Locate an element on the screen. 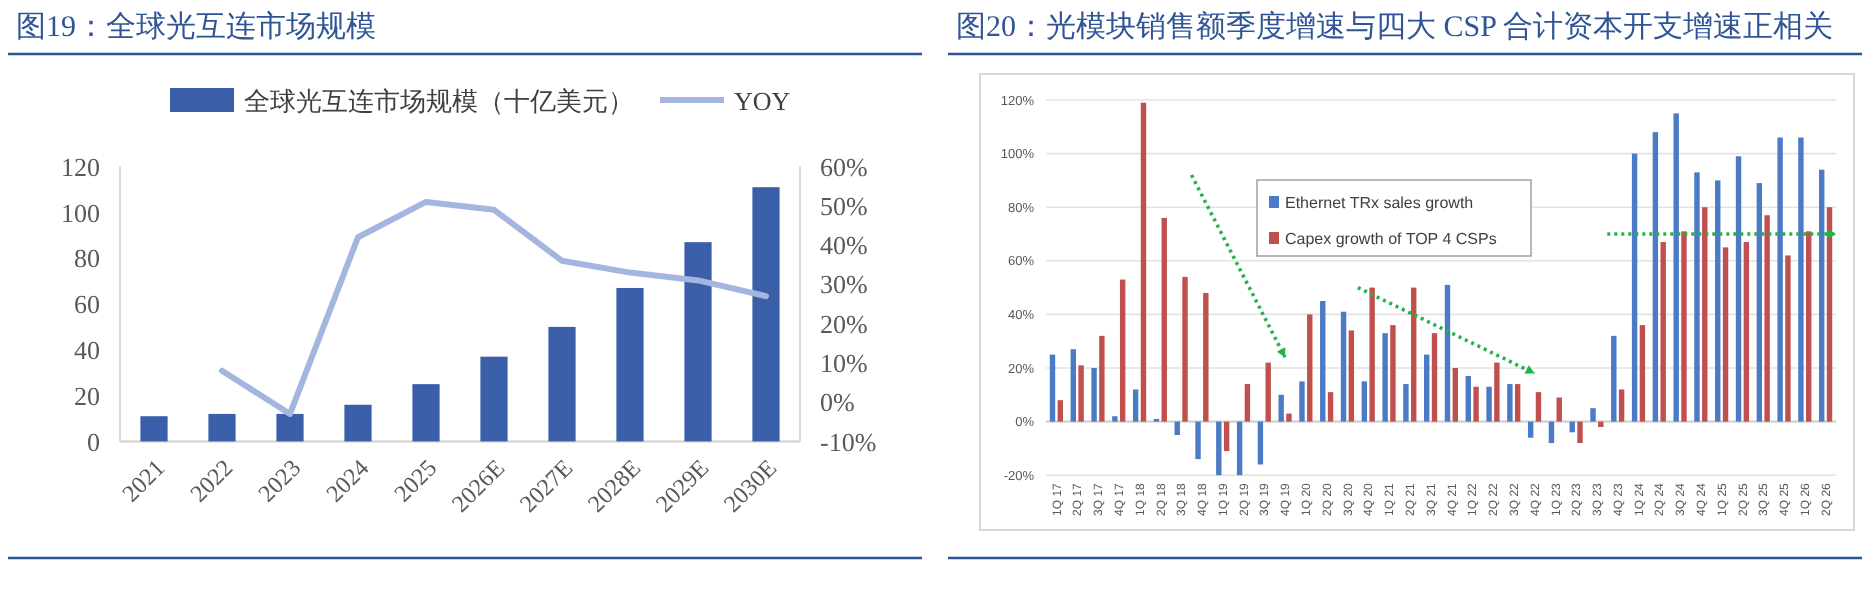 Image resolution: width=1870 pixels, height=612 pixels. y2-tick-label: 0% is located at coordinates (837, 402).